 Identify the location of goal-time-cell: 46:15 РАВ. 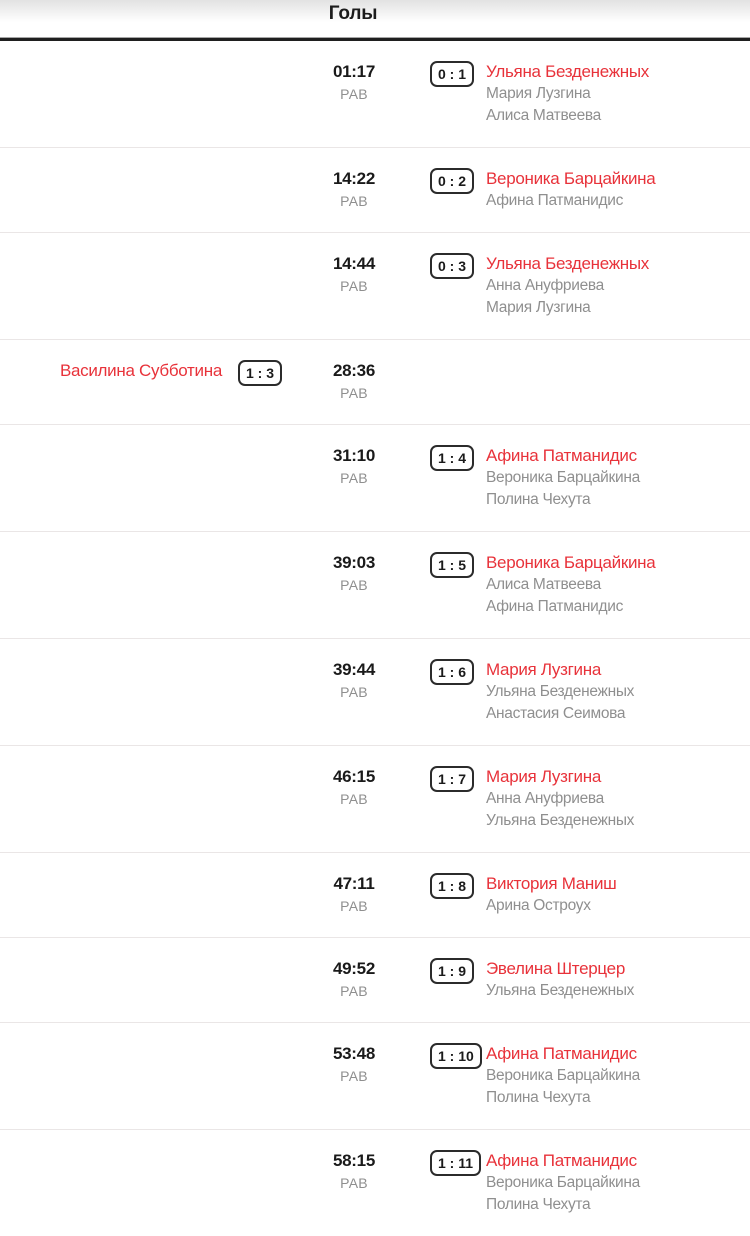
(354, 799).